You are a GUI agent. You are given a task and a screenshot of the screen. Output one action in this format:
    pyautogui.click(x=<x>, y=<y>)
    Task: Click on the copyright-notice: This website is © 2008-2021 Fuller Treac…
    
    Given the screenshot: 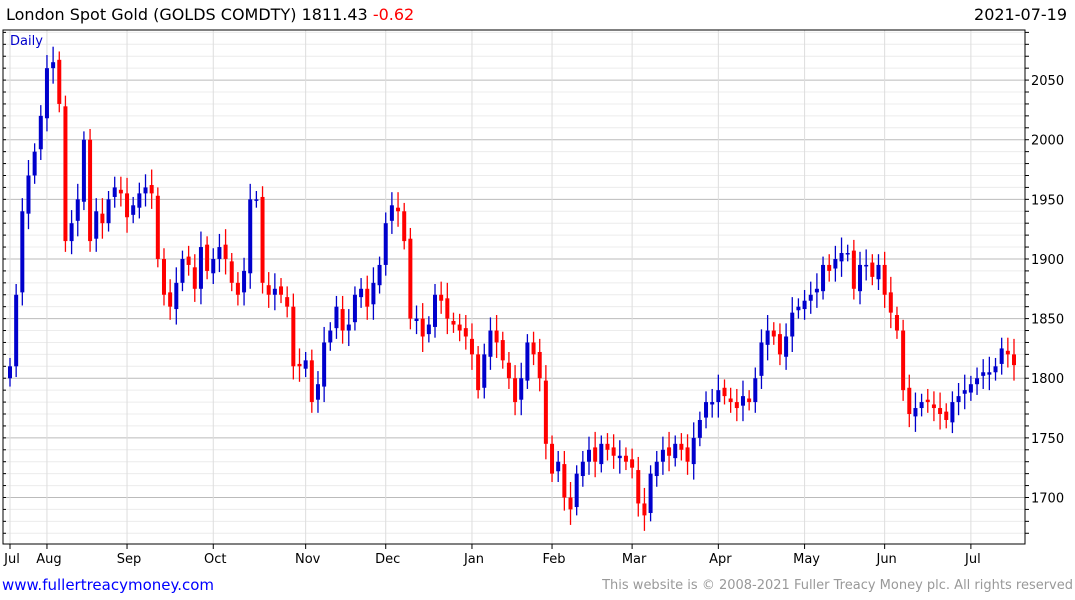 What is the action you would take?
    pyautogui.click(x=837, y=585)
    